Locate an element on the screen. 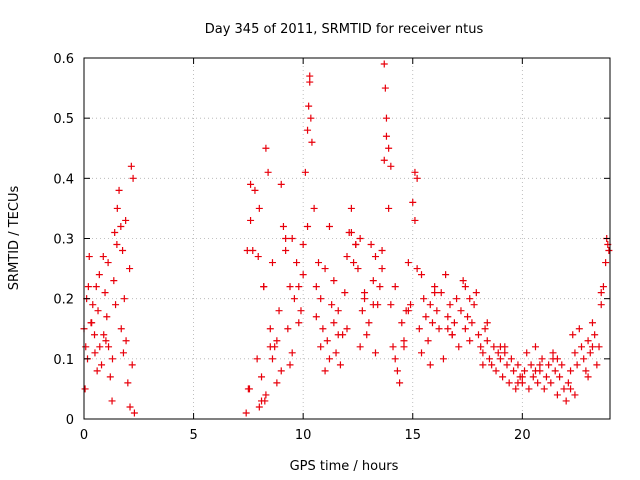  y-tick-label: 0.1 is located at coordinates (63, 360).